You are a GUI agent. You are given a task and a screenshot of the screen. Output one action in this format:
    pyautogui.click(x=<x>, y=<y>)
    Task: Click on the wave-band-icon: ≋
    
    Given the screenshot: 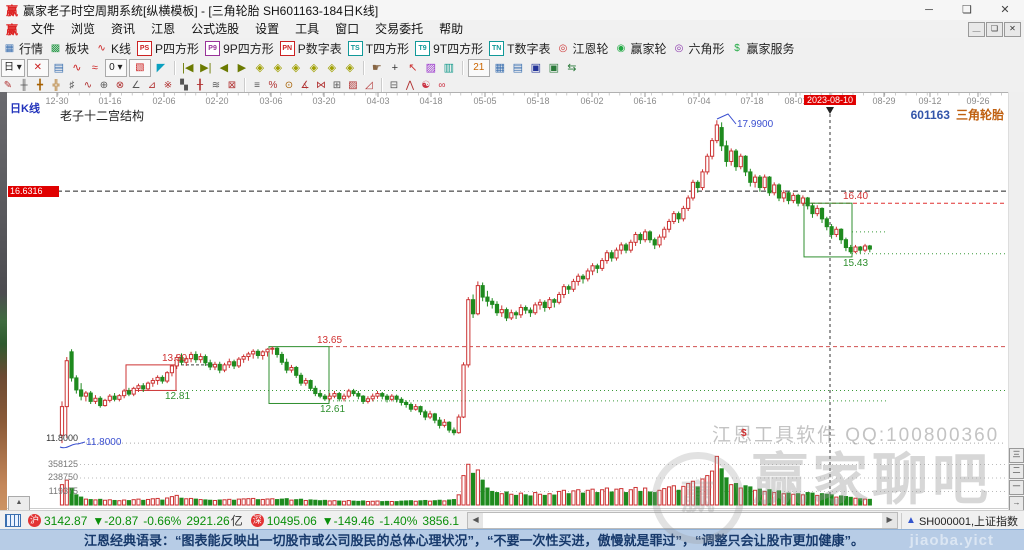 What is the action you would take?
    pyautogui.click(x=216, y=85)
    